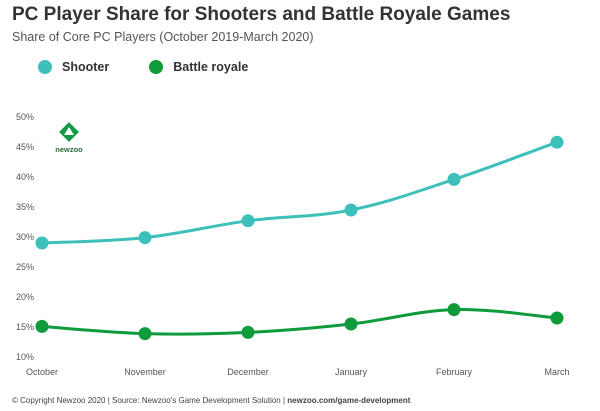 The width and height of the screenshot is (600, 411). I want to click on y-tick-label: 20%, so click(25, 297).